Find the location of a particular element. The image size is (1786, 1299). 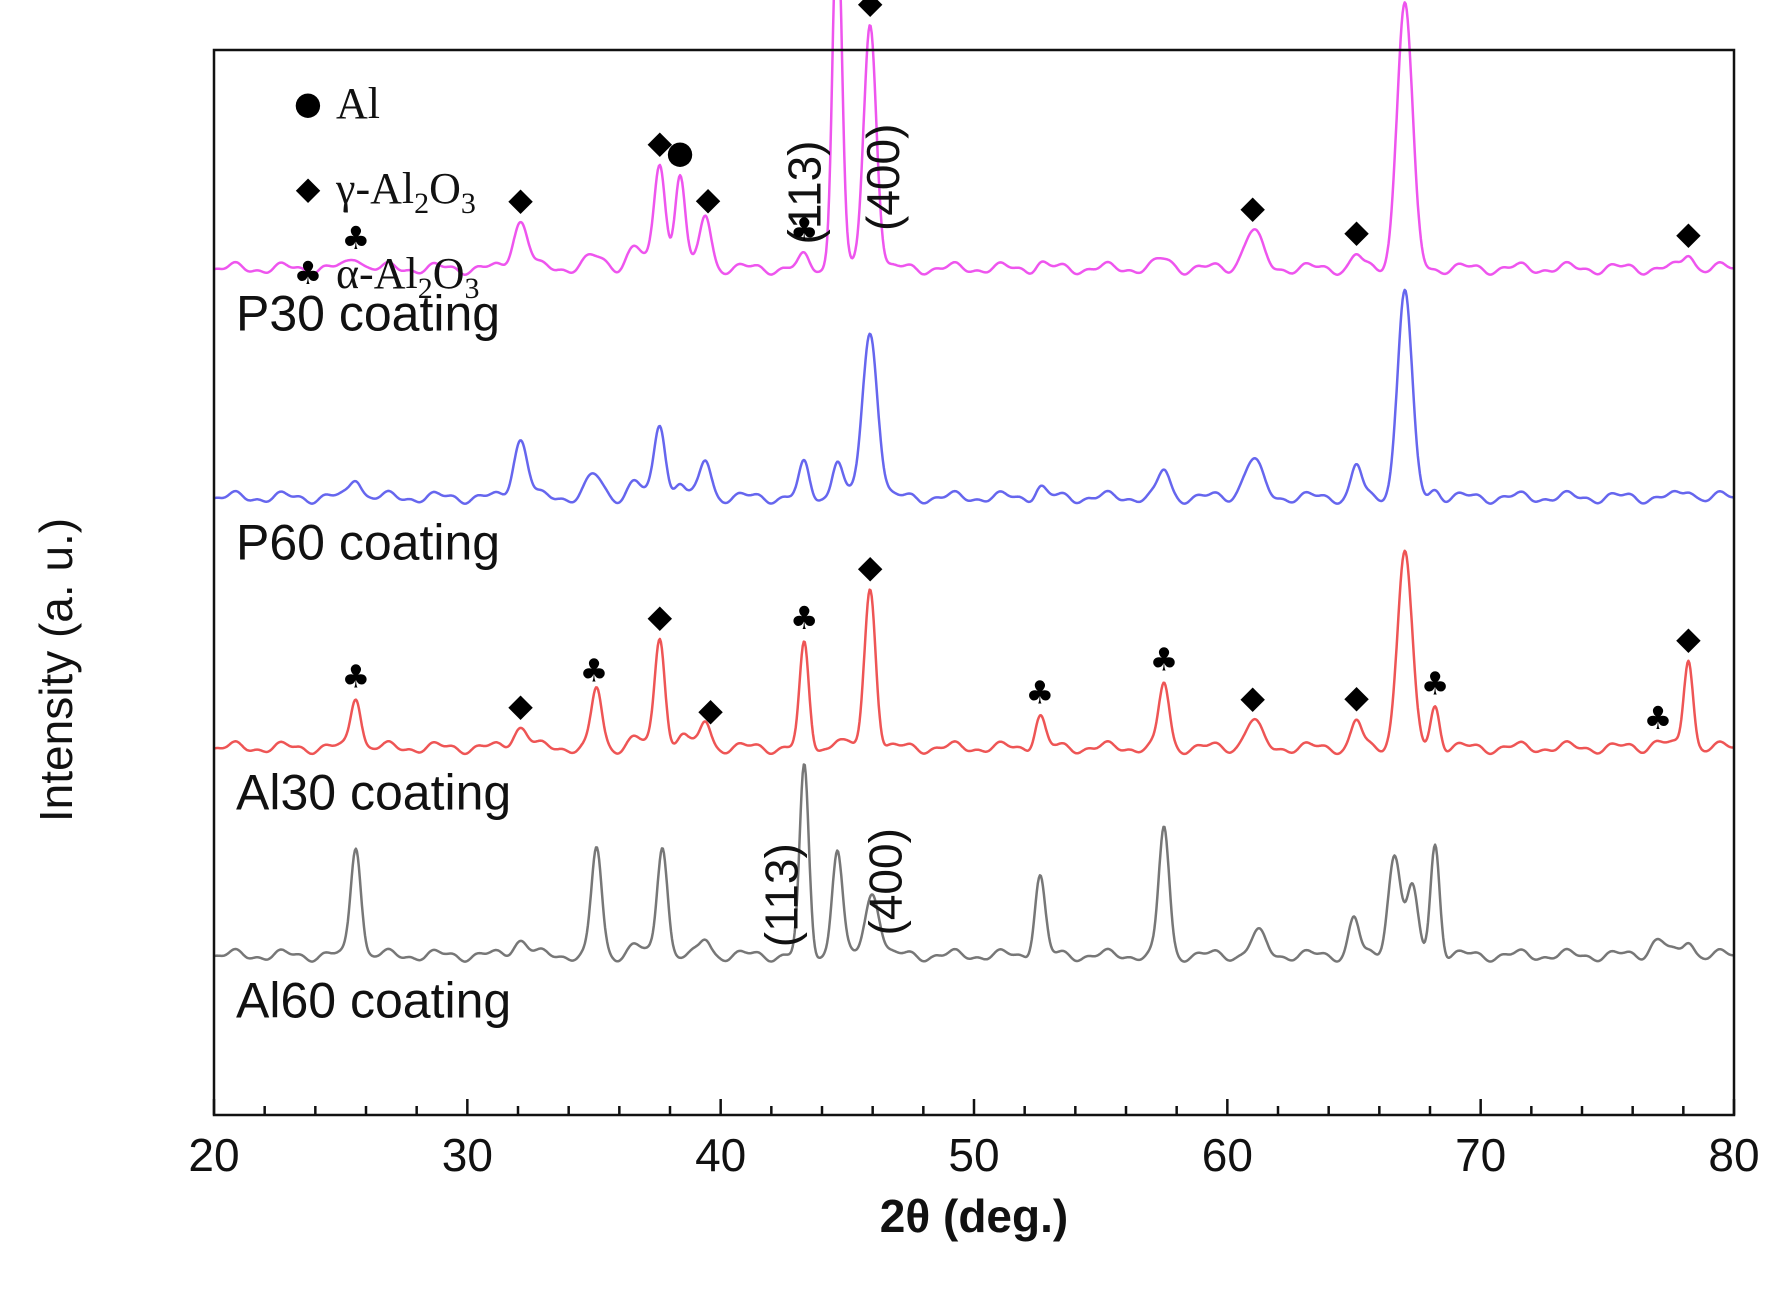

tick-label-70: 70 is located at coordinates (1480, 1155).